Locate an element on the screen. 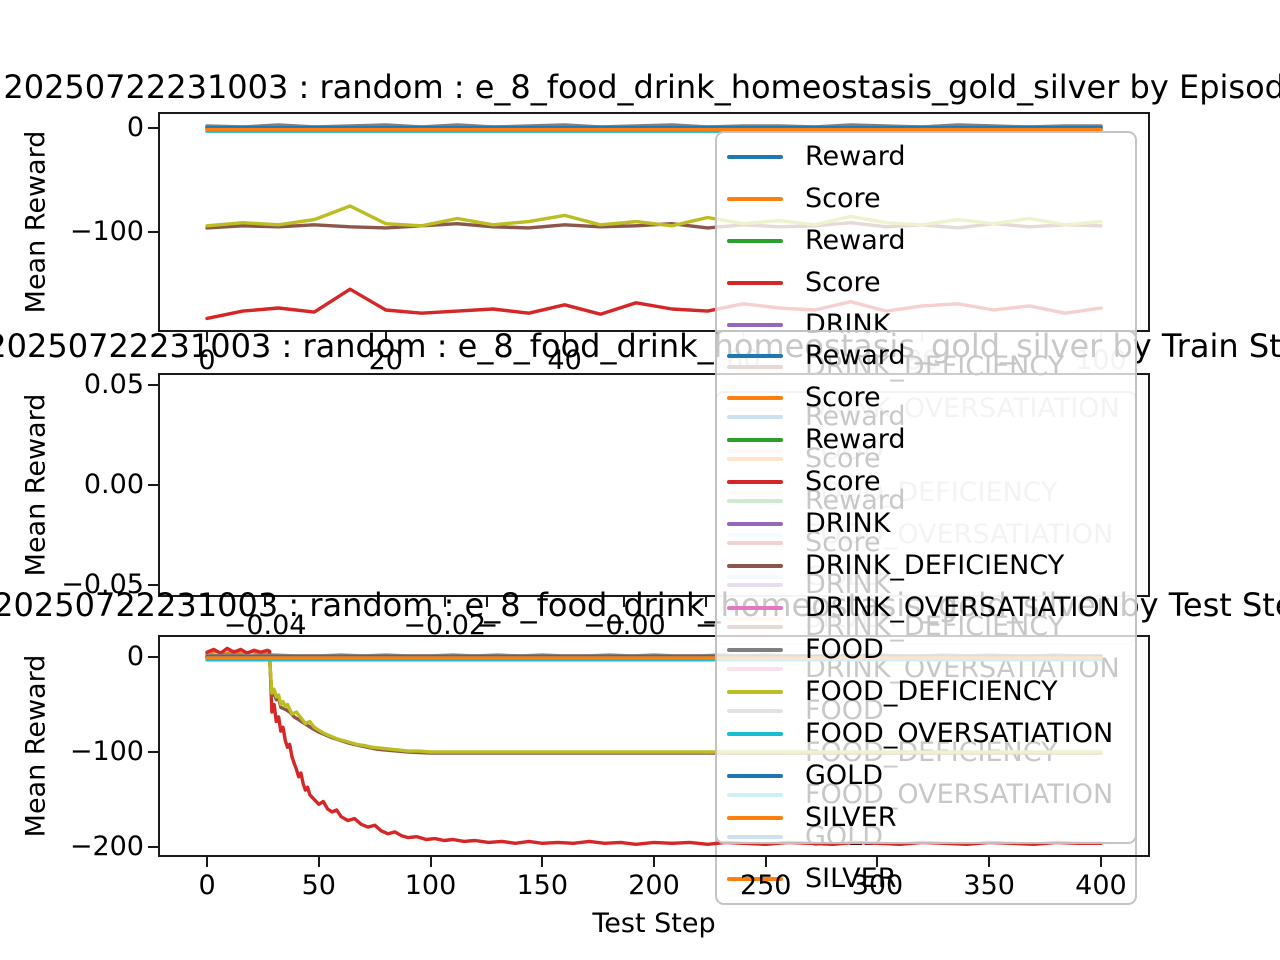 Image resolution: width=1280 pixels, height=960 pixels. legend-item-label: DRINK_OVERSATIATION is located at coordinates (962, 607).